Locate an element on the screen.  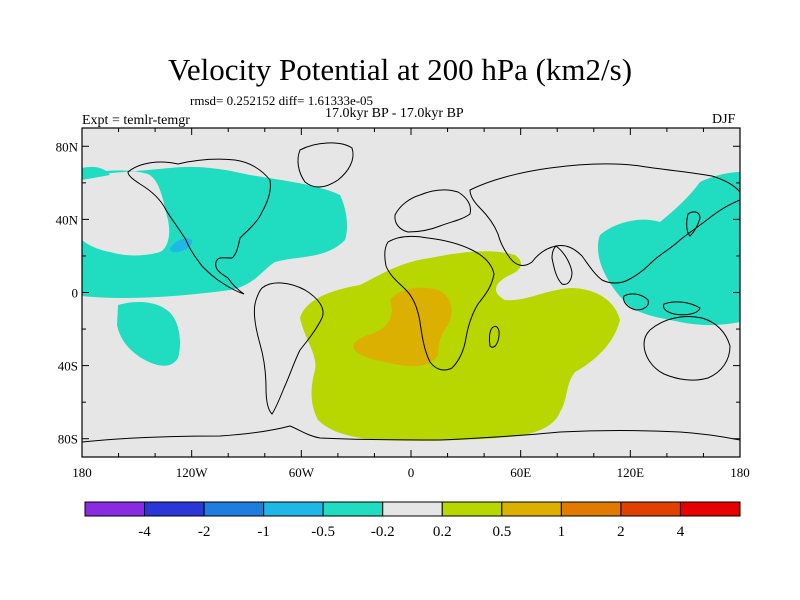
region-positive-south-atlantic-indian is located at coordinates (460, 346).